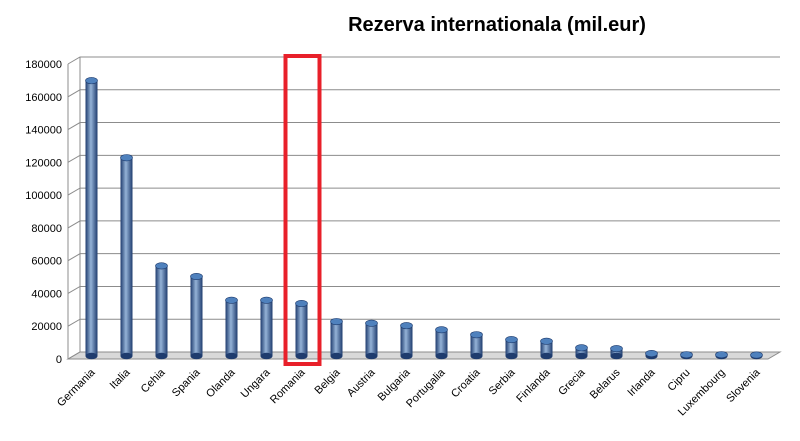 The height and width of the screenshot is (441, 800). Describe the element at coordinates (572, 382) in the screenshot. I see `x-tick-label: Grecia` at that location.